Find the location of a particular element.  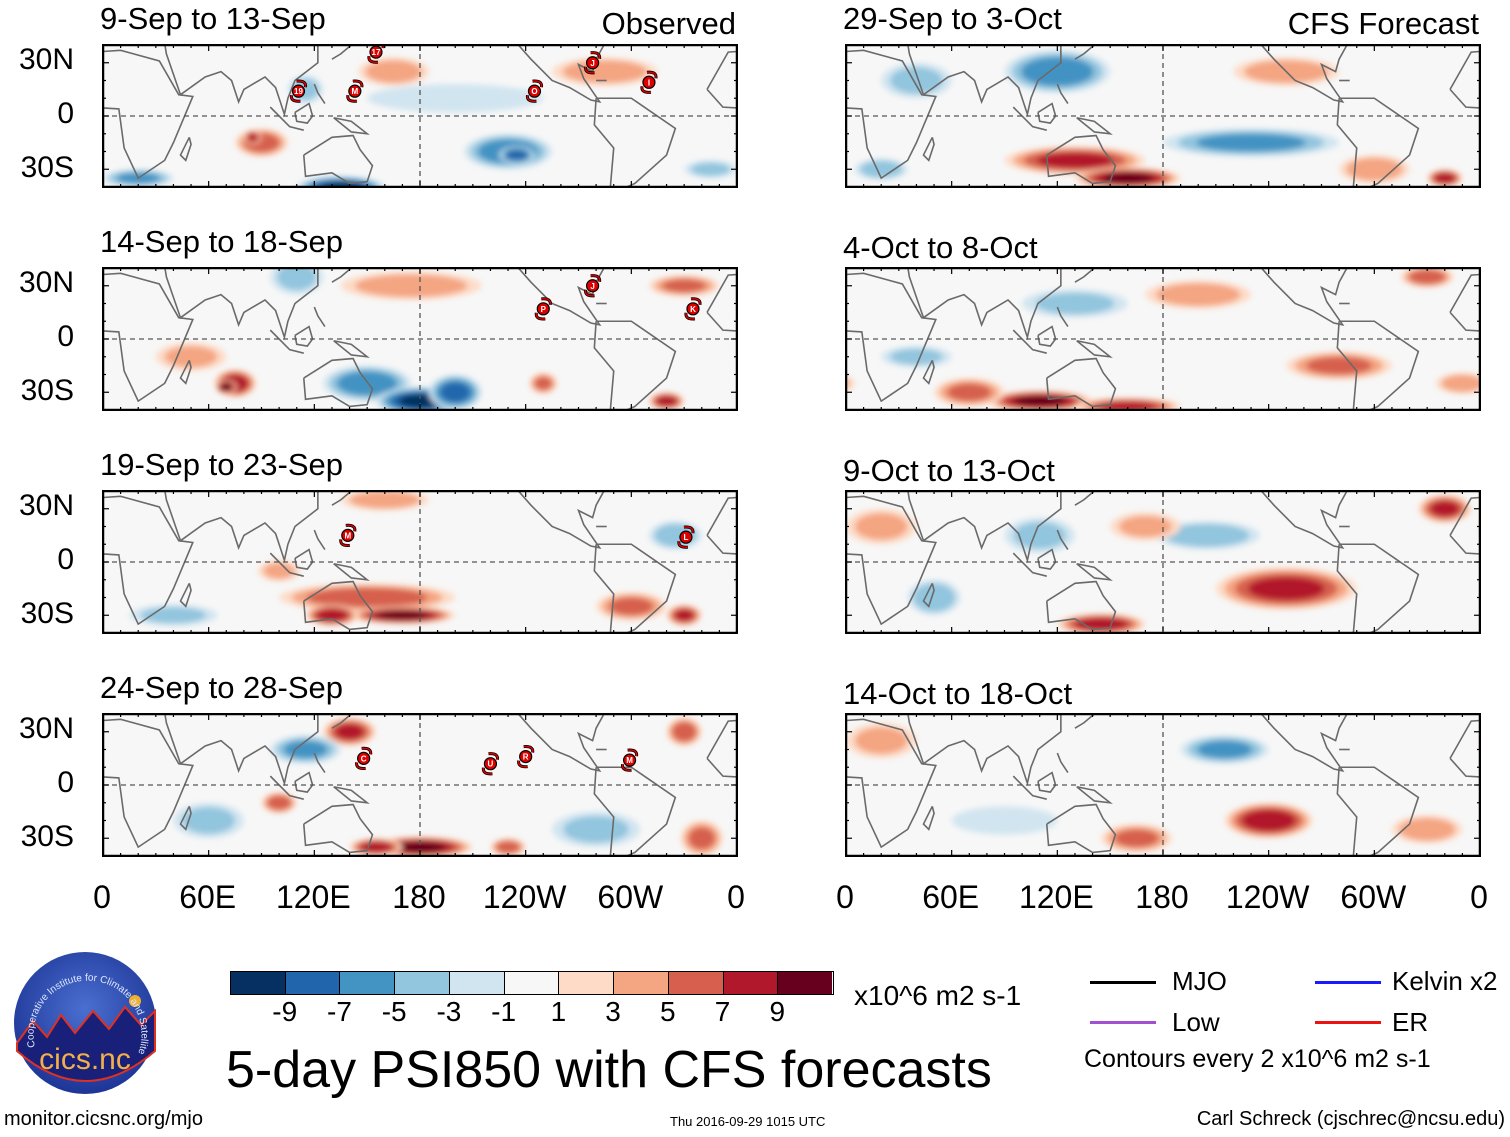

footer-url: monitor.cicsnc.org/mjo is located at coordinates (103, 1119).